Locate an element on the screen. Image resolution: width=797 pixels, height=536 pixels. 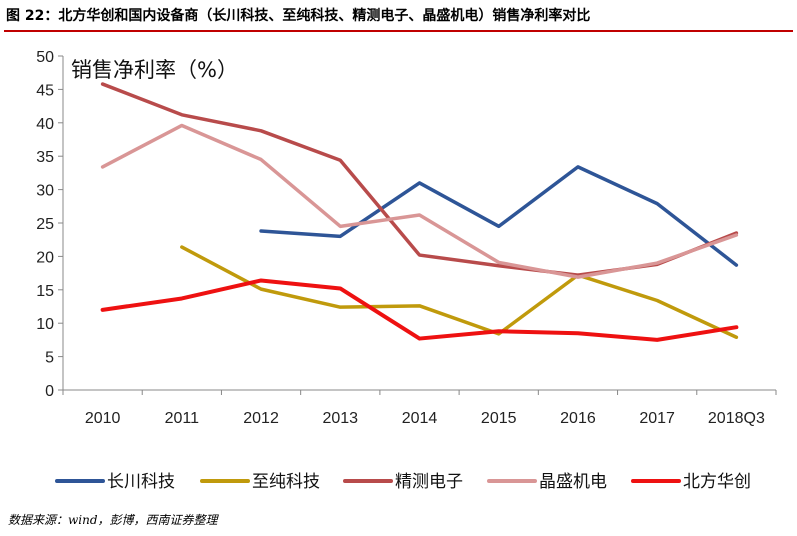
y-axis-title: 销售净利率（%） is located at coordinates (154, 70).